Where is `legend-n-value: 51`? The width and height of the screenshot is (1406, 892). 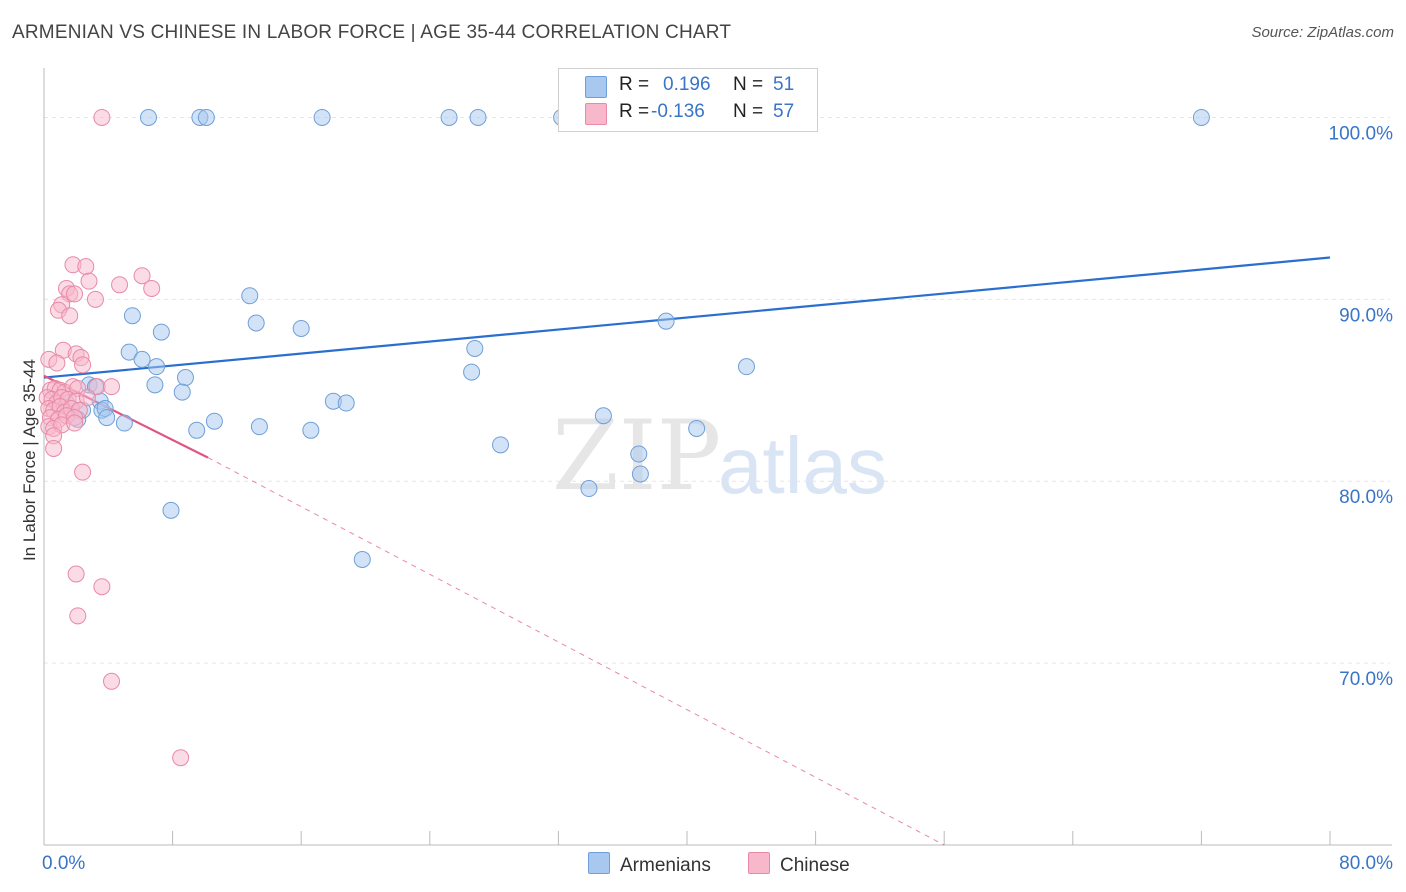 legend-n-value: 51 is located at coordinates (784, 84).